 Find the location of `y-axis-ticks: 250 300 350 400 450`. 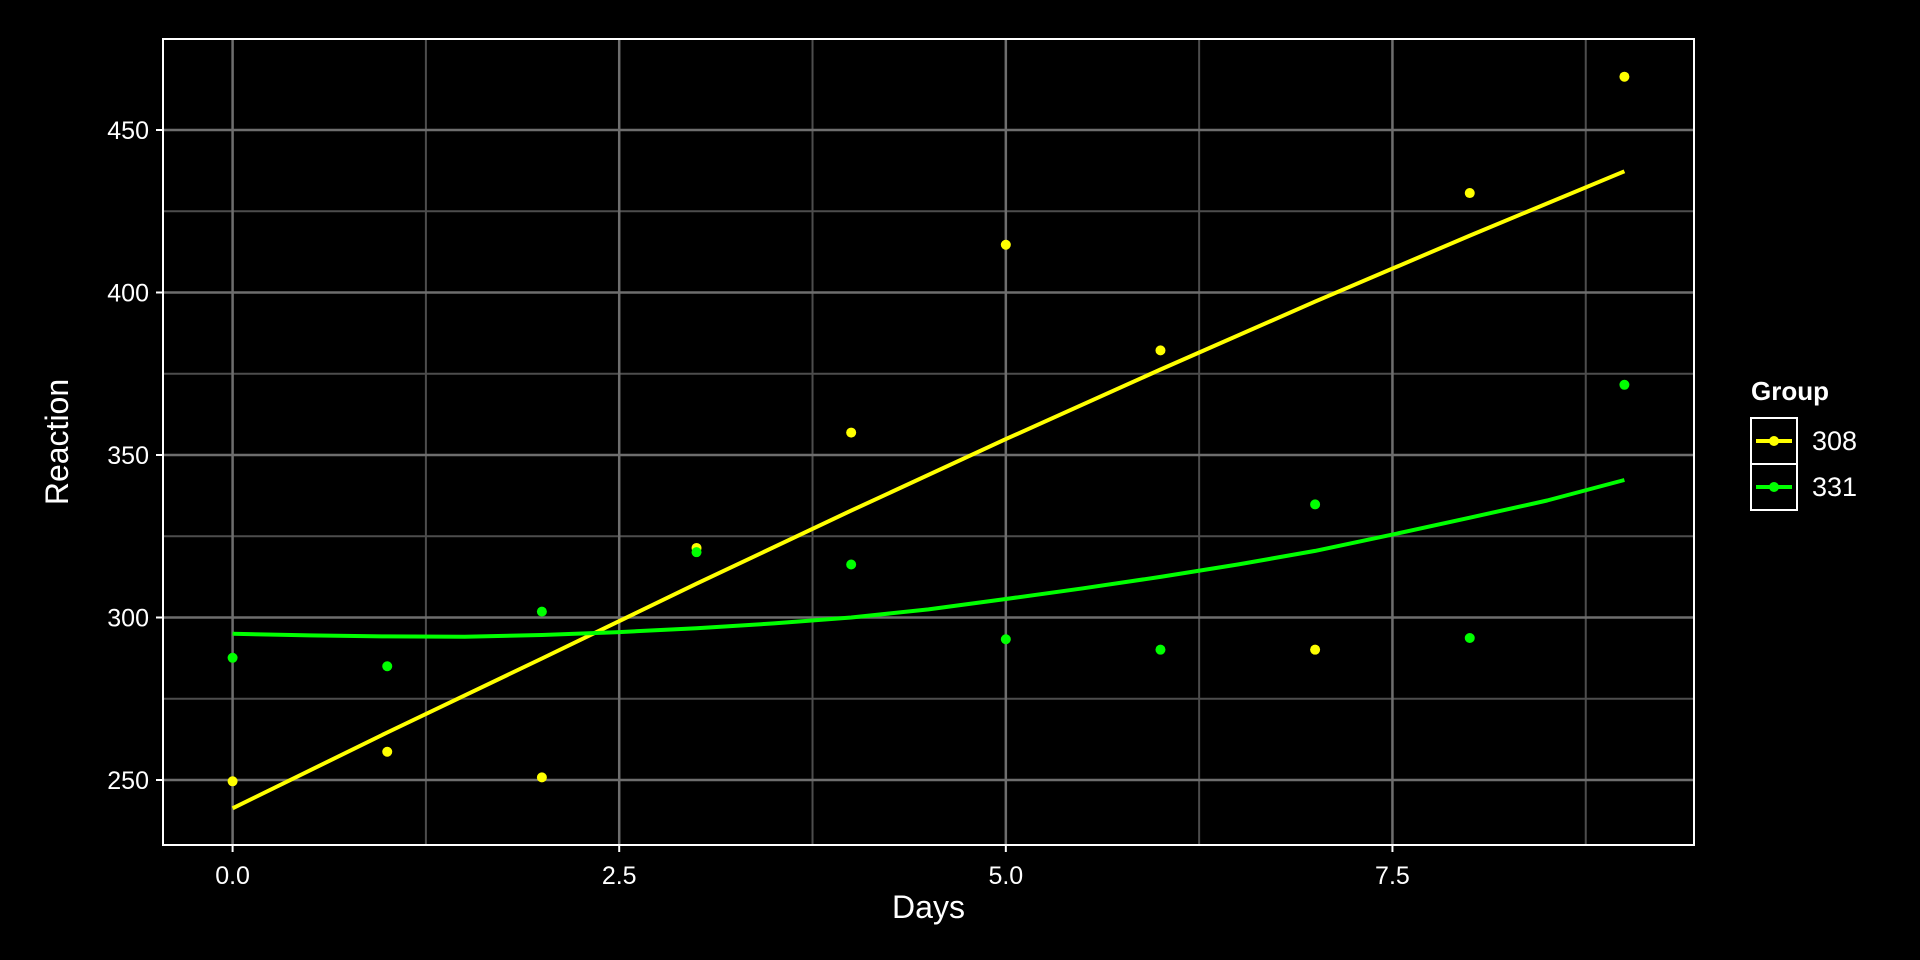

y-axis-ticks: 250 300 350 400 450 is located at coordinates (135, 456).